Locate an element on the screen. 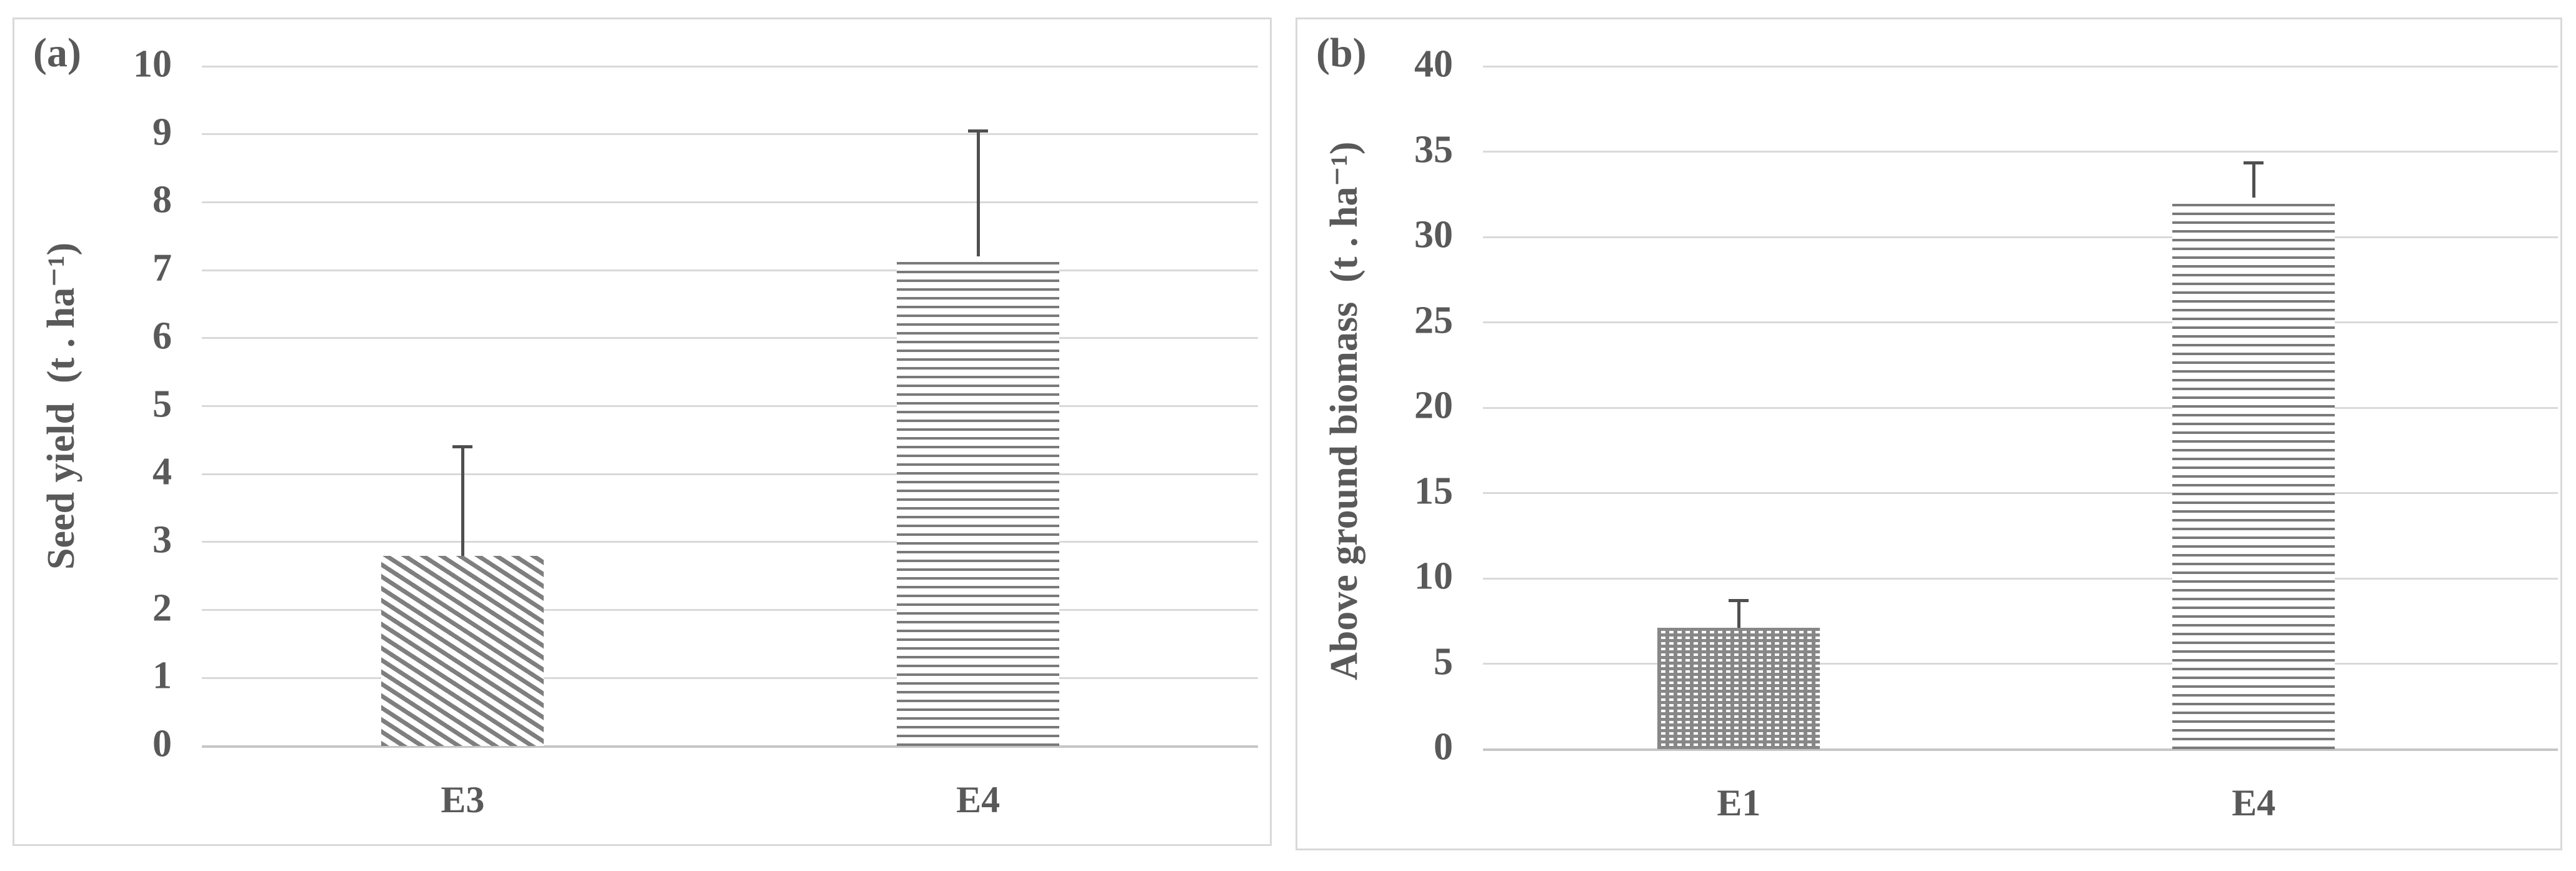  x-tick-label-e3: E3 is located at coordinates (463, 799).